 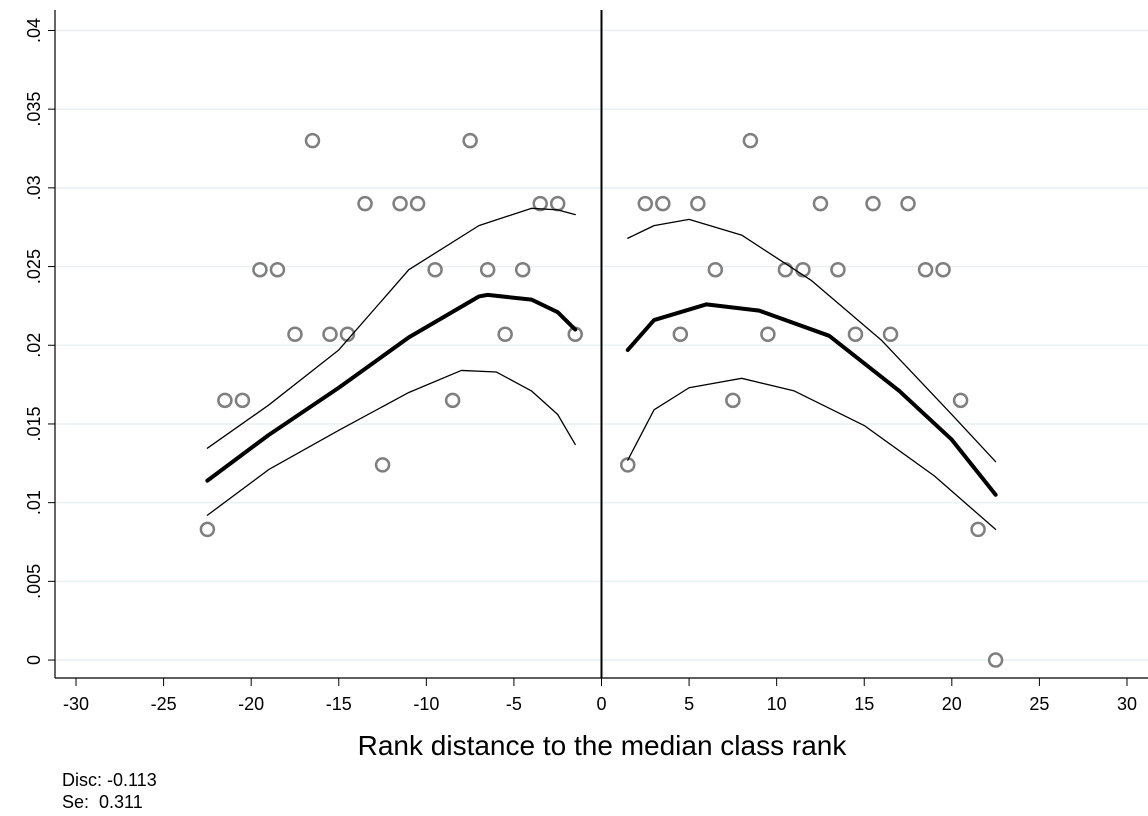 What do you see at coordinates (76, 704) in the screenshot?
I see `x-tick-label: -30` at bounding box center [76, 704].